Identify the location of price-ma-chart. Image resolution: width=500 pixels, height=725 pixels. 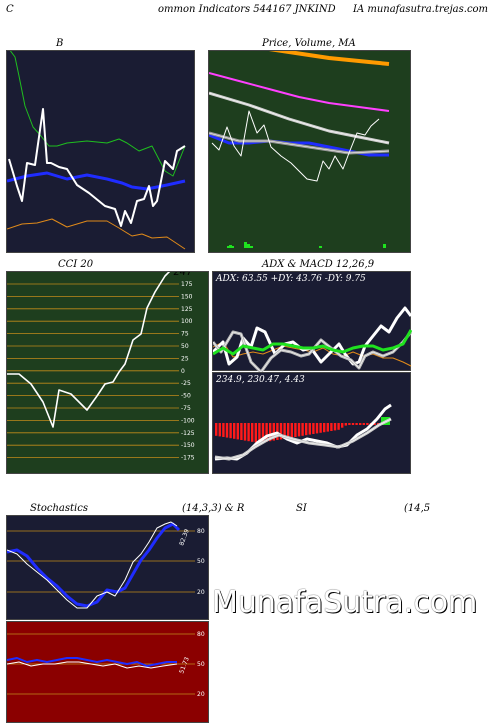
(299, 149).